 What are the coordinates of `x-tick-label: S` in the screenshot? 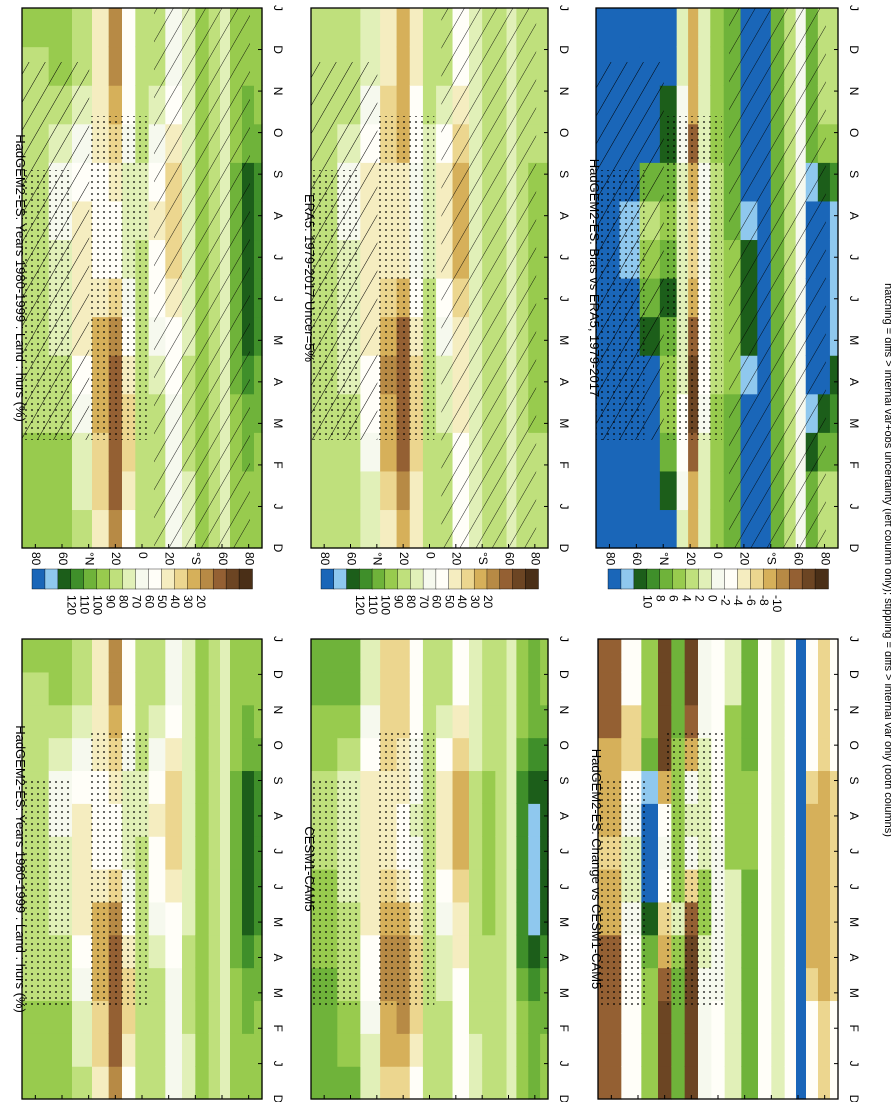 It's located at (854, 781).